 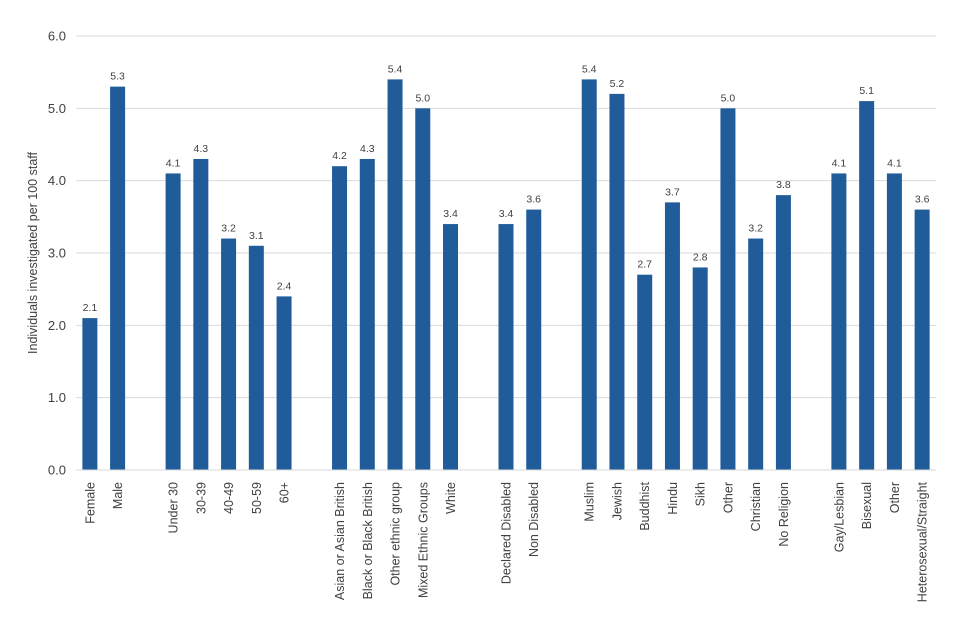 I want to click on data-label: 5.3, so click(x=117, y=77).